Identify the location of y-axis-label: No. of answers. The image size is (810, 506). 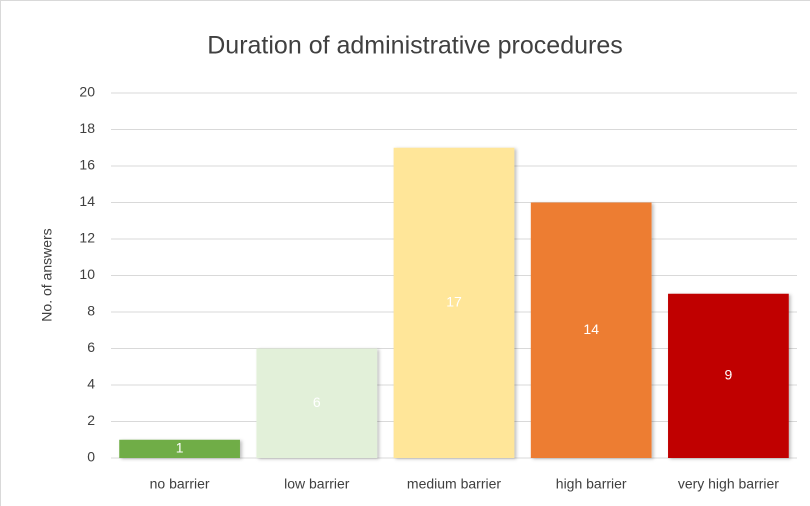
(47, 274).